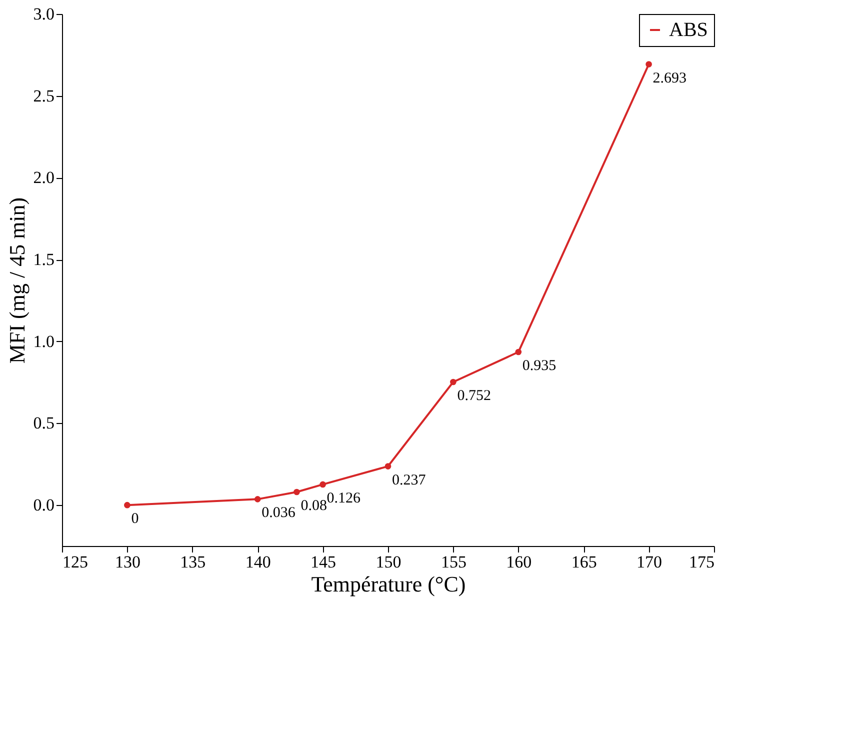  Describe the element at coordinates (669, 78) in the screenshot. I see `data-label: 2.693` at that location.